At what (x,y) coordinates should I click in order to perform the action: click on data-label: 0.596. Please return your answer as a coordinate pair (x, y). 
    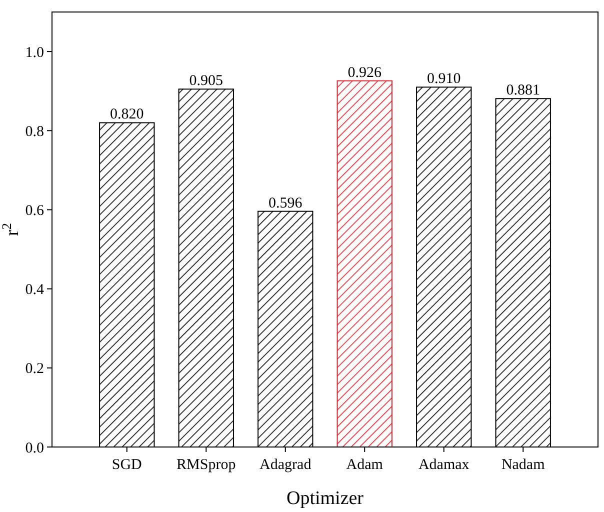
    Looking at the image, I should click on (285, 203).